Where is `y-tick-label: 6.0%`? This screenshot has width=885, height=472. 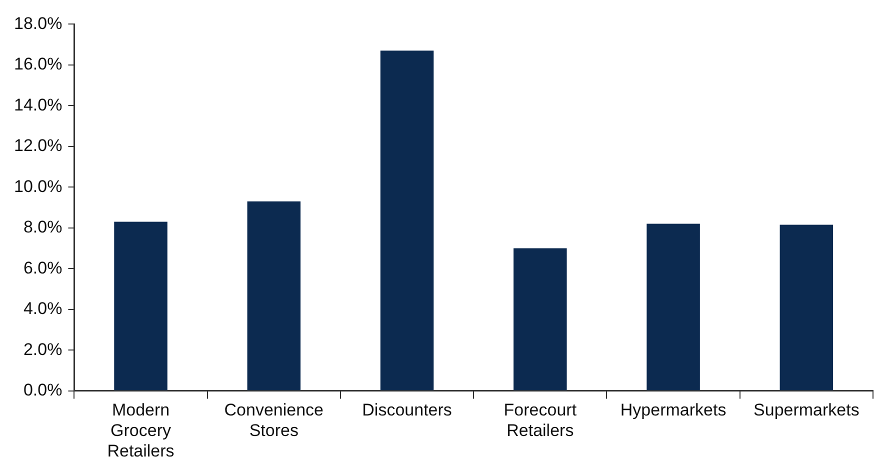
y-tick-label: 6.0% is located at coordinates (42, 268).